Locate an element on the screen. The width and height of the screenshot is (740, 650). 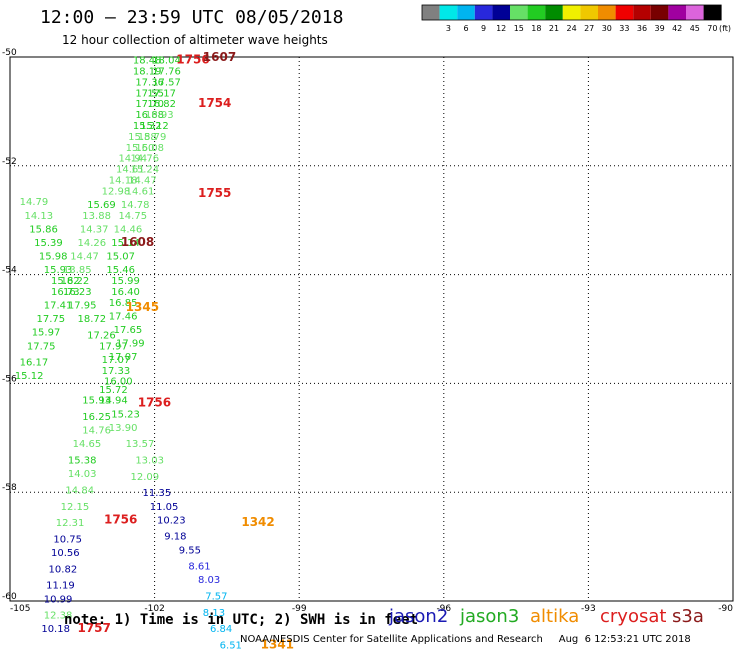
wave-height-label: 10.82 is located at coordinates (63, 569).